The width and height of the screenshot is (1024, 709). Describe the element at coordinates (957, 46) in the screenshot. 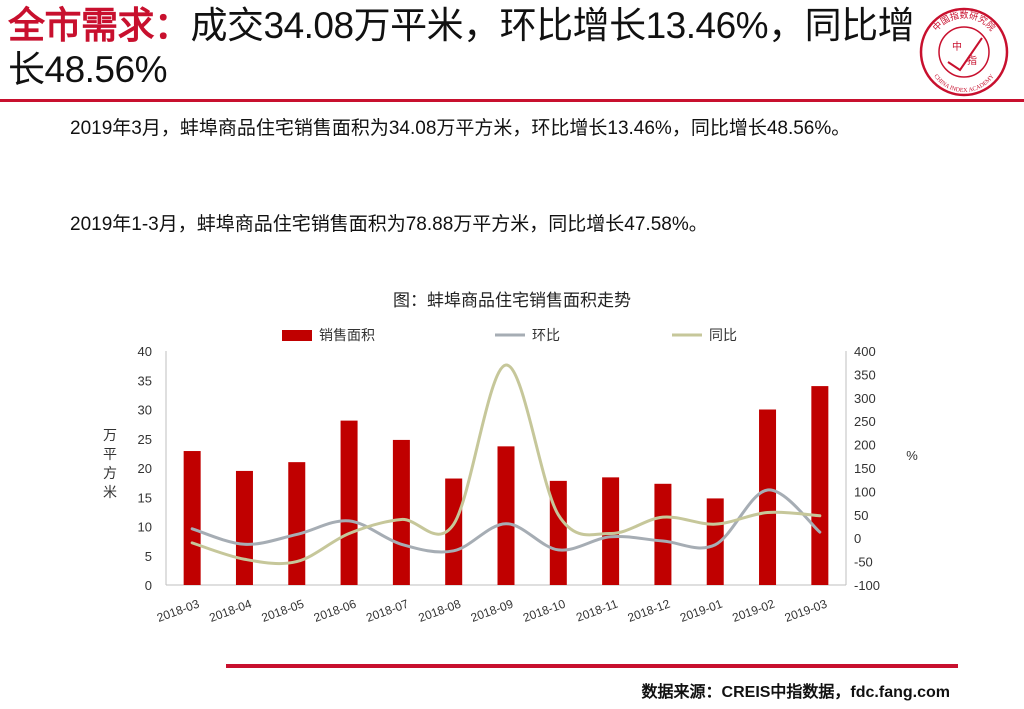

I see `logo-center-1: 中` at that location.